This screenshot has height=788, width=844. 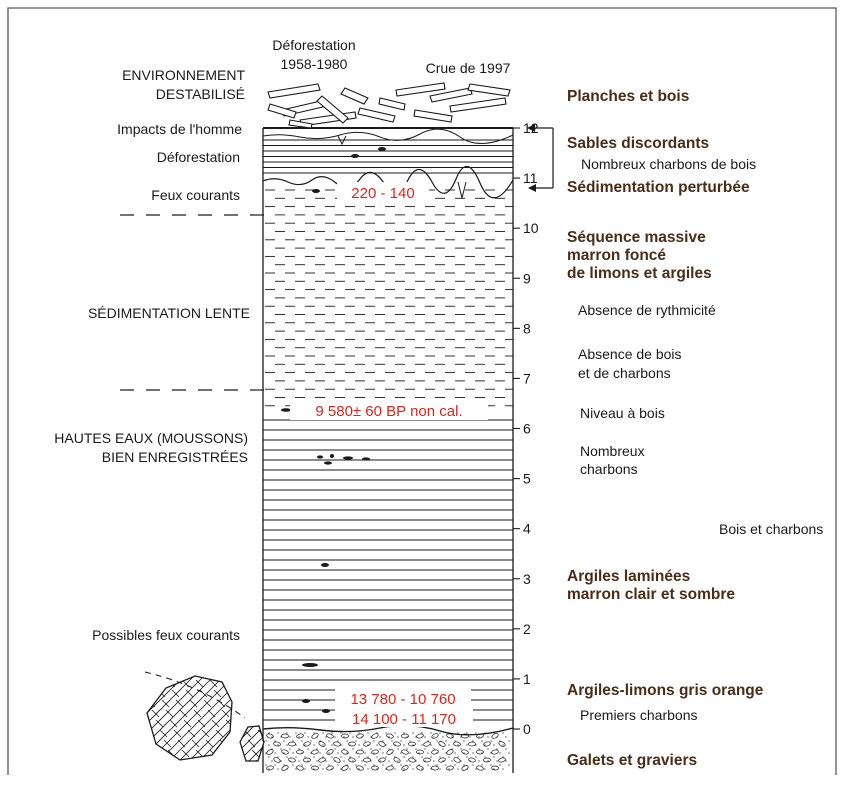 What do you see at coordinates (179, 129) in the screenshot?
I see `label-human-impacts: Impacts de l'homme` at bounding box center [179, 129].